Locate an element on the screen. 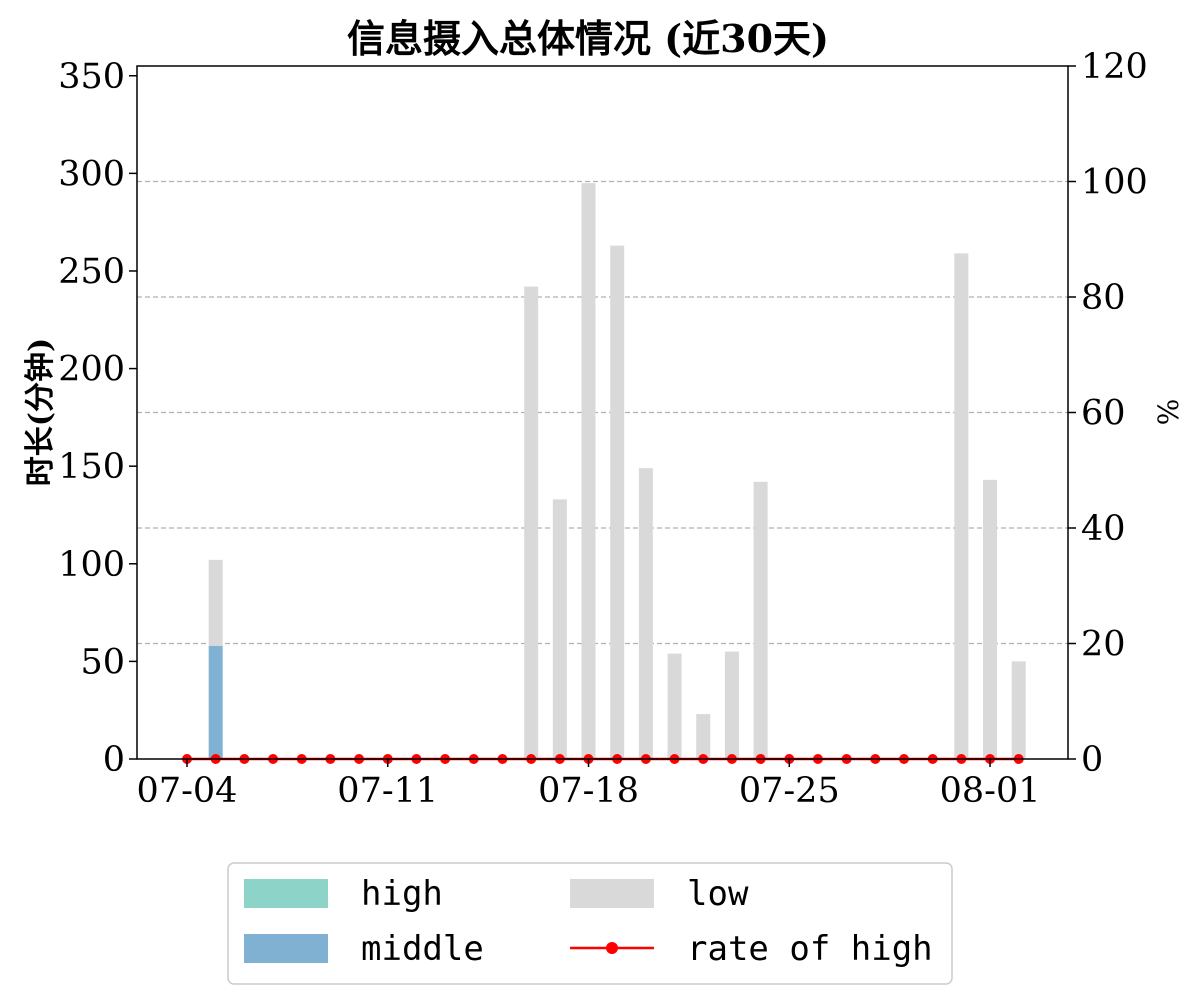 The height and width of the screenshot is (1000, 1201). left-tick-label: 200 is located at coordinates (91, 370).